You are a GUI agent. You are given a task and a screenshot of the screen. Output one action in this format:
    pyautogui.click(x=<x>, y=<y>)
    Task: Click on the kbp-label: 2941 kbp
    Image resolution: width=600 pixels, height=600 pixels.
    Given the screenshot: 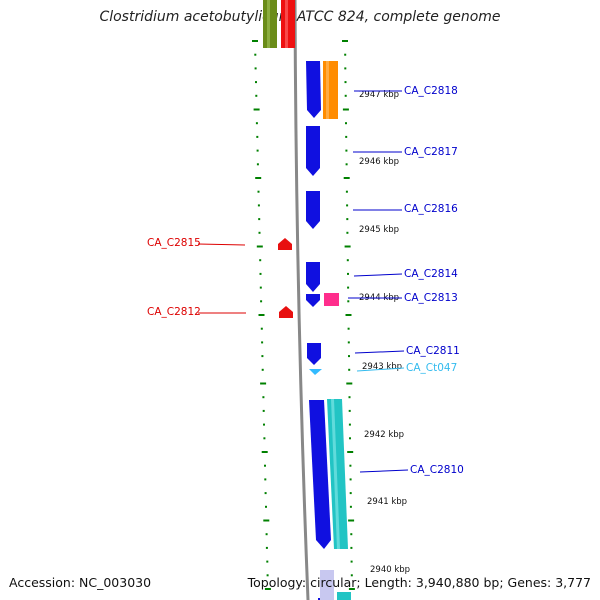 What is the action you would take?
    pyautogui.click(x=387, y=502)
    